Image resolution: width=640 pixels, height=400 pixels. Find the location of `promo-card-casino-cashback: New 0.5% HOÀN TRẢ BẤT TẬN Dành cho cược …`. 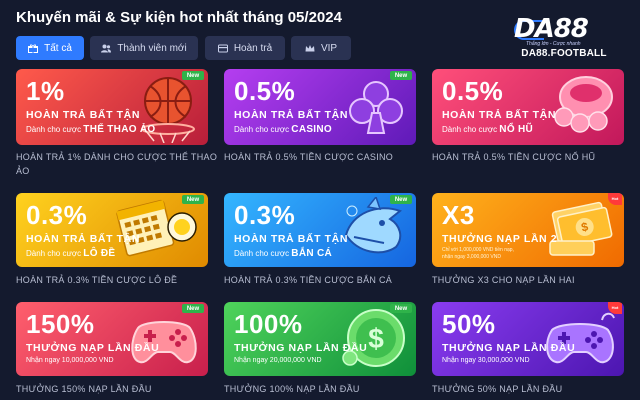

promo-card-casino-cashback: New 0.5% HOÀN TRẢ BẤT TẬN Dành cho cược … is located at coordinates (320, 107).